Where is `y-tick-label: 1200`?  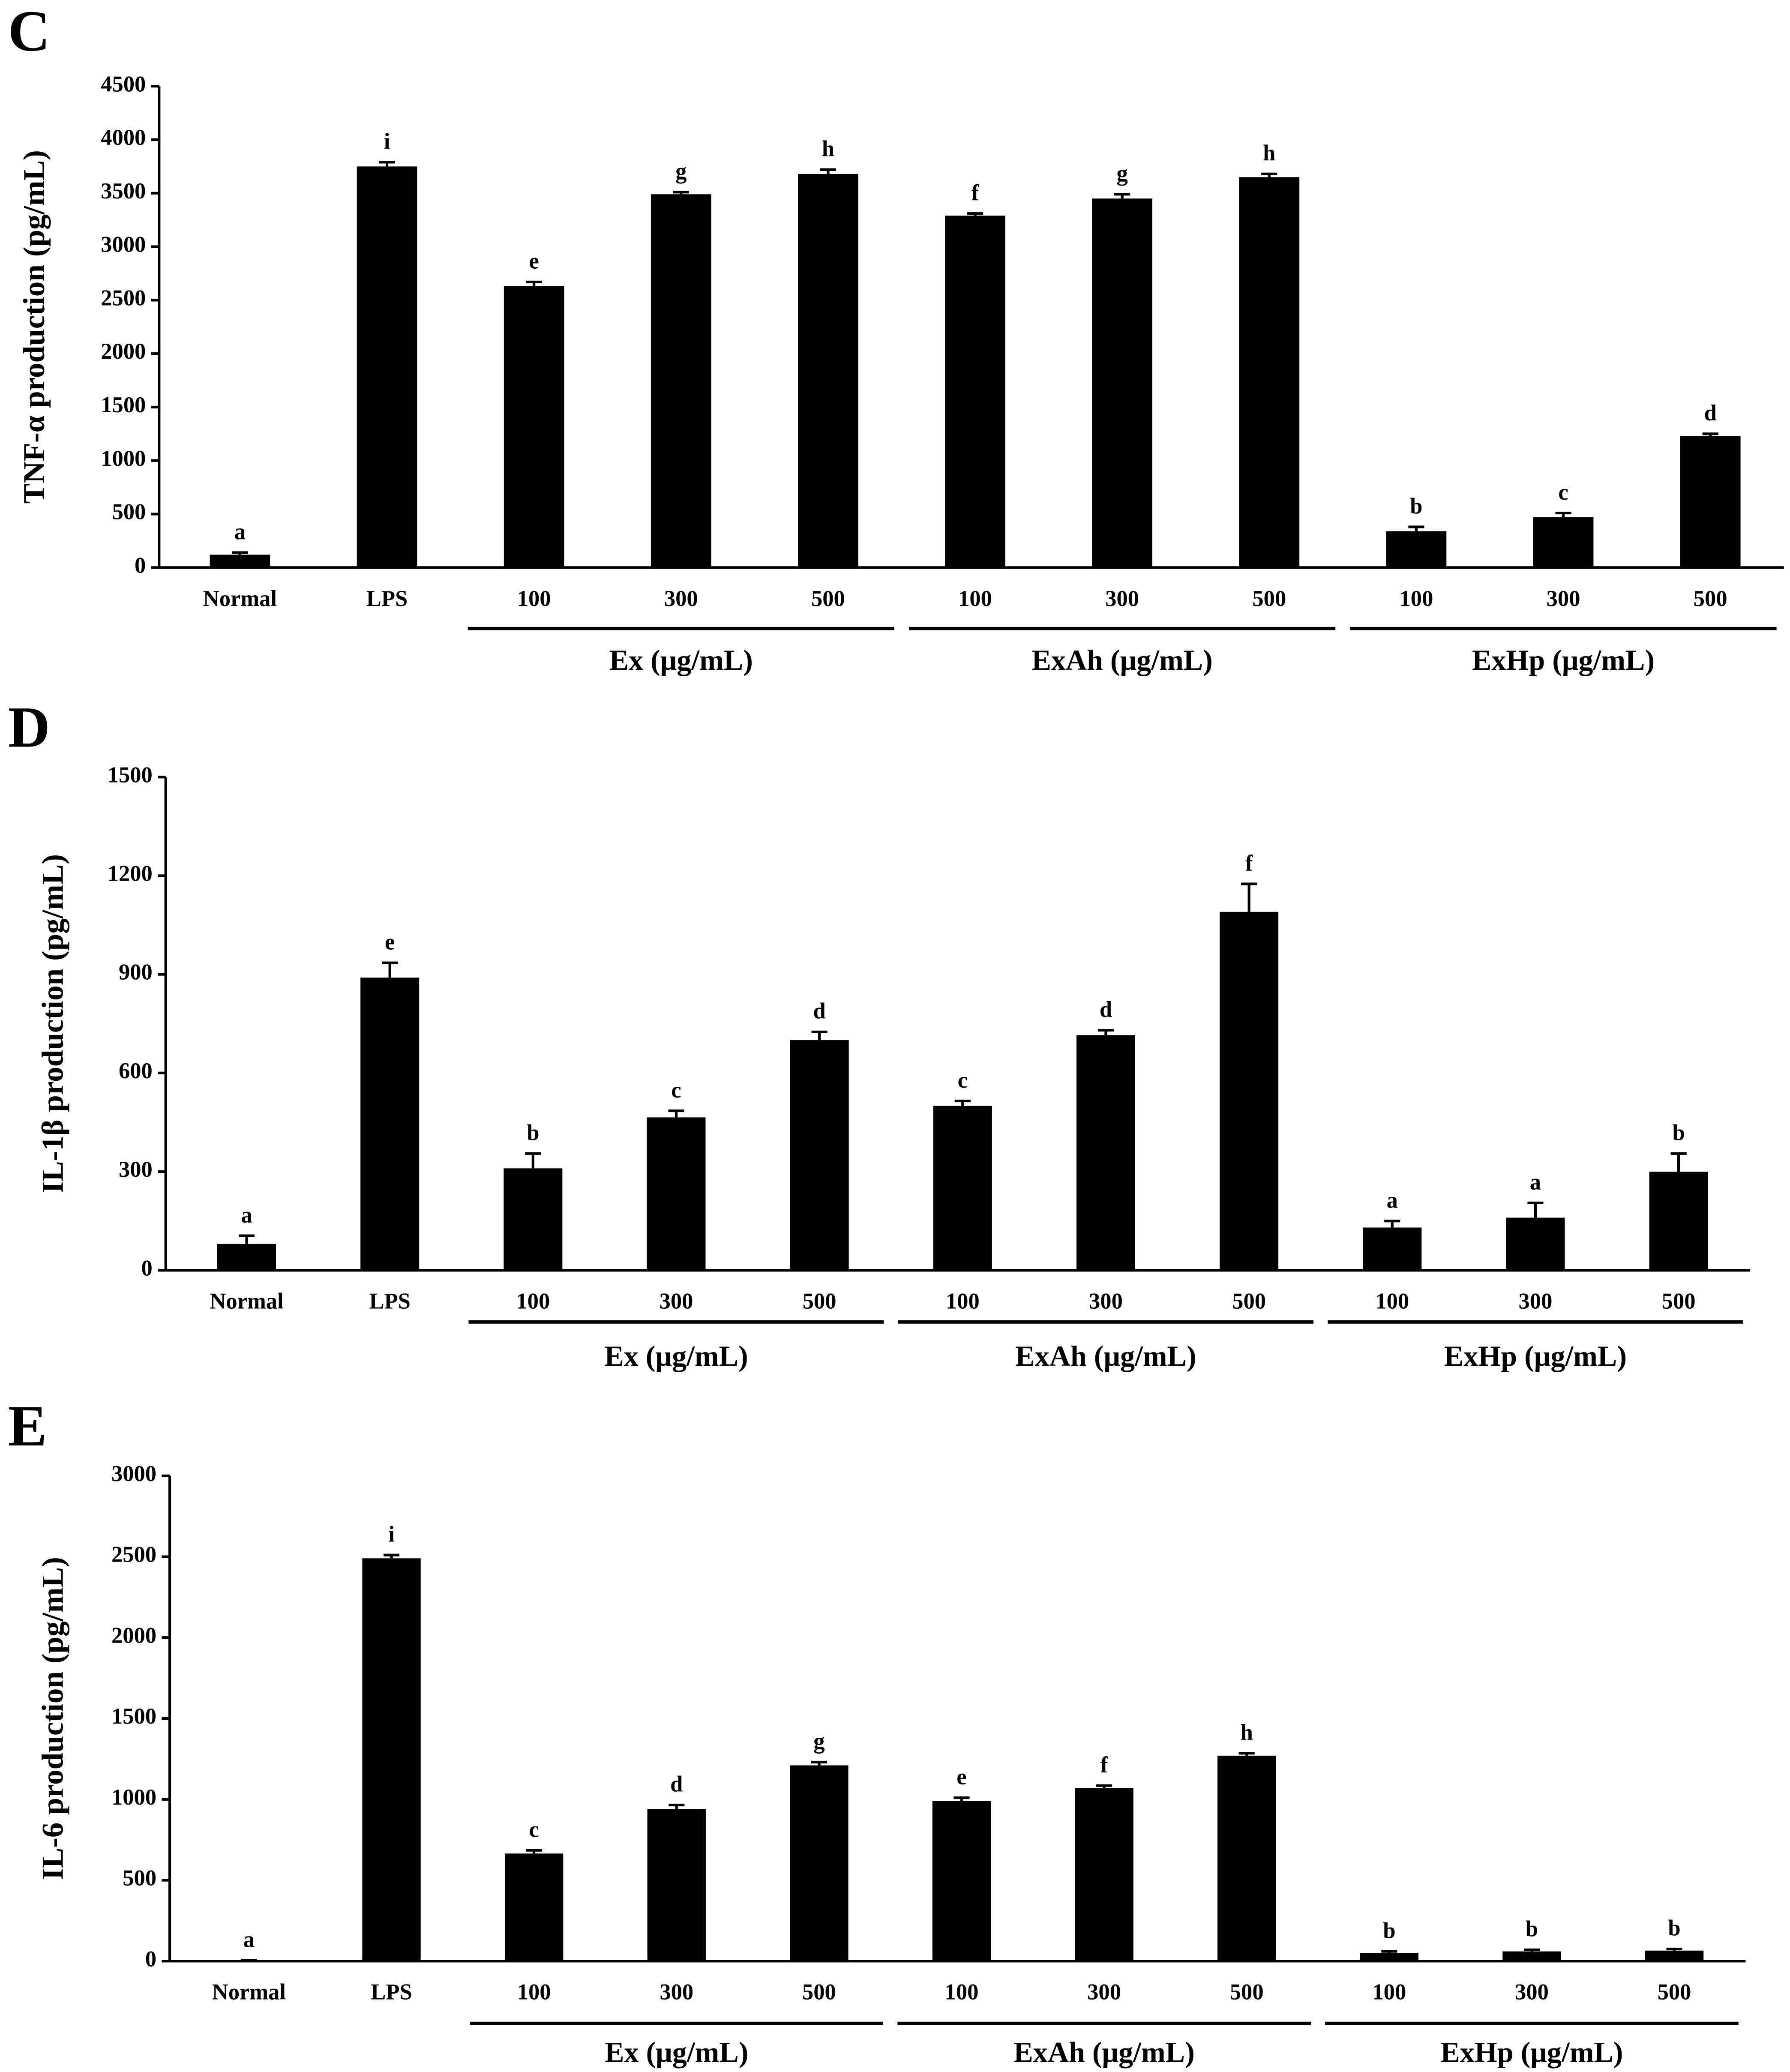
y-tick-label: 1200 is located at coordinates (130, 873).